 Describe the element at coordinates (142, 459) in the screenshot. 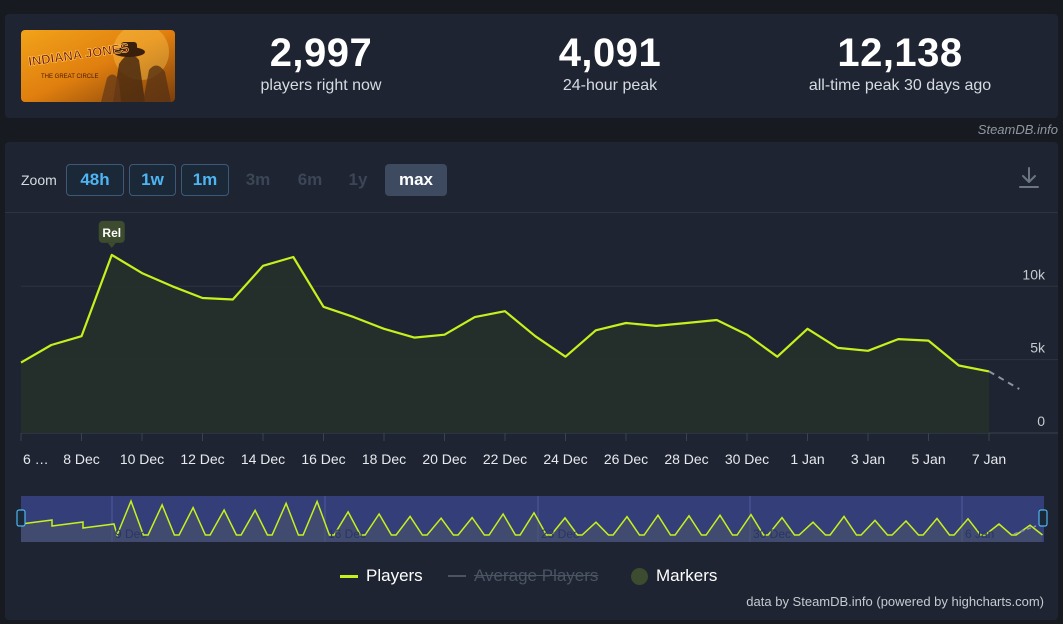

I see `x-tick-label: 10 Dec` at that location.